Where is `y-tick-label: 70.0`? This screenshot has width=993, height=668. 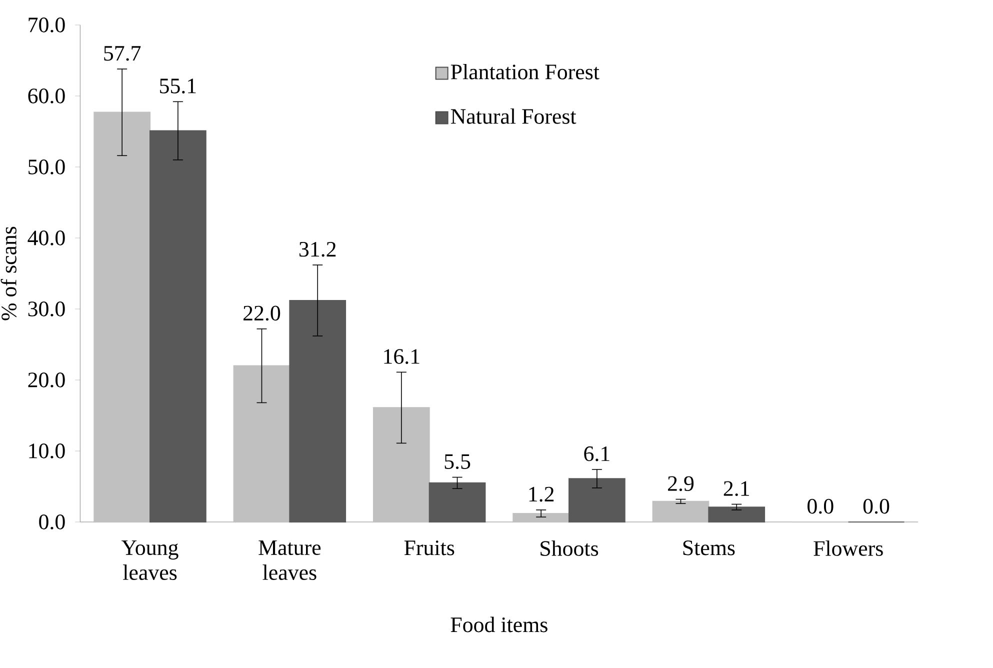
y-tick-label: 70.0 is located at coordinates (46, 25).